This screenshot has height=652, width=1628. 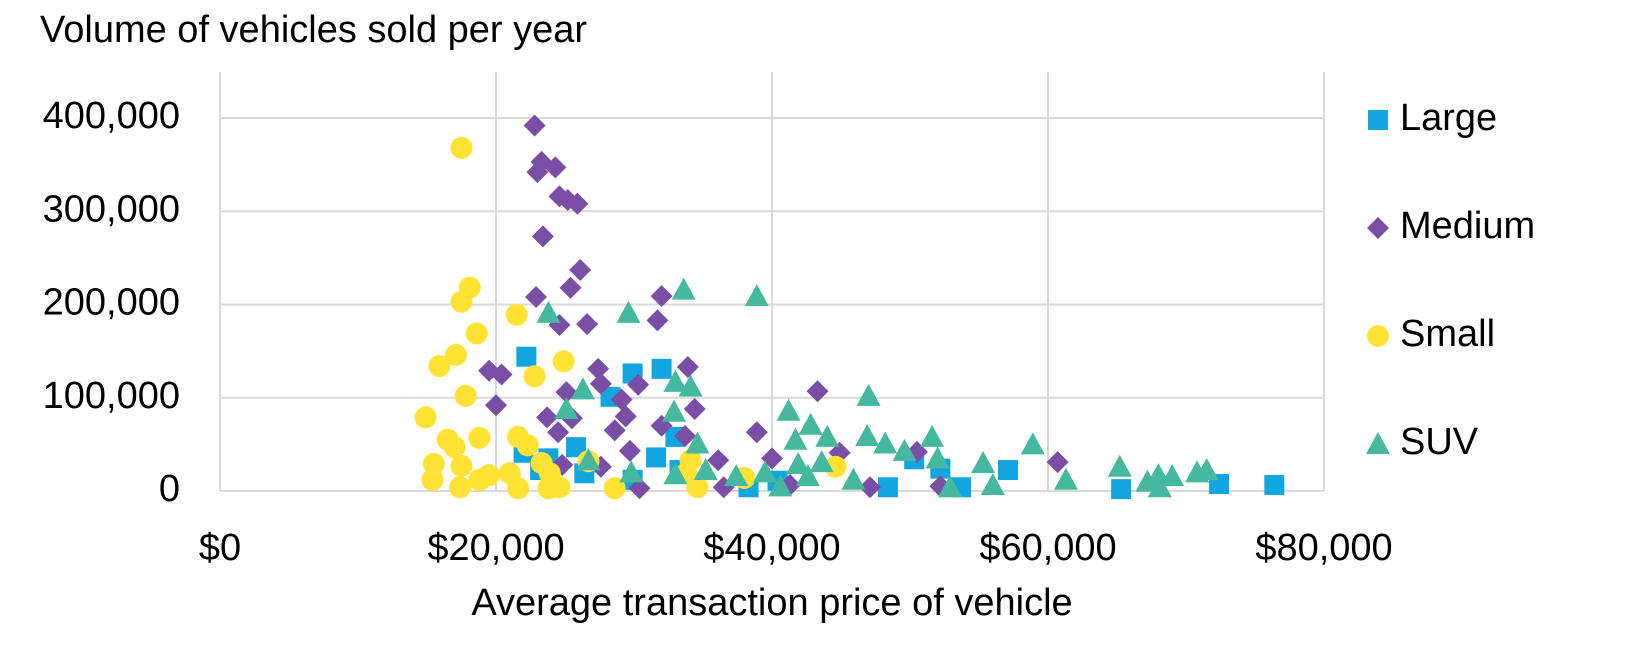 I want to click on x-tick-label: $60,000, so click(x=1047, y=548).